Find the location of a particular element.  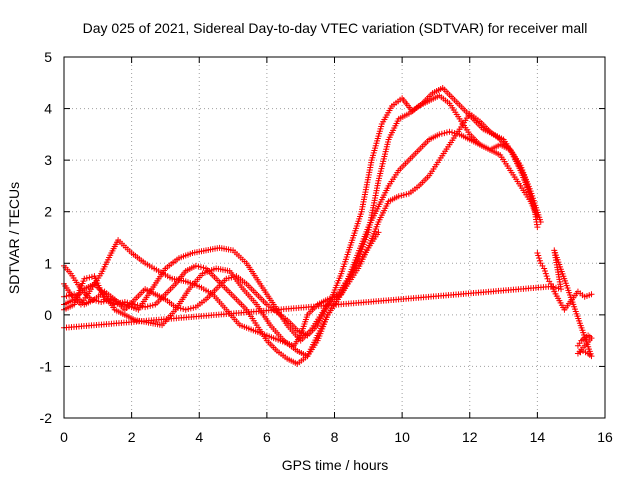

y-tick-label: 3 is located at coordinates (48, 160).